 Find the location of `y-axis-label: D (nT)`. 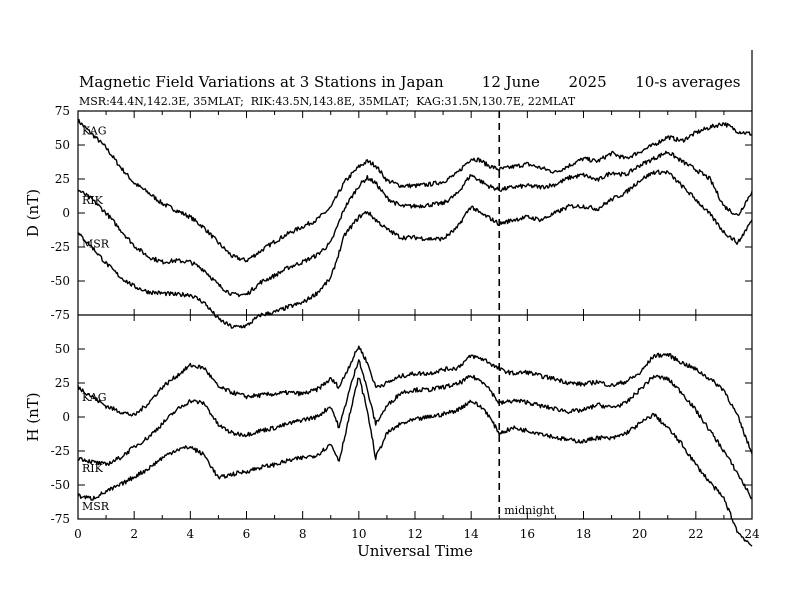

y-axis-label: D (nT) is located at coordinates (33, 213).